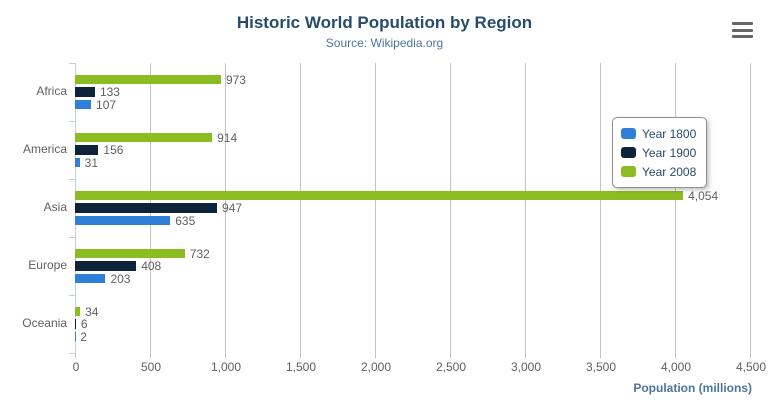 This screenshot has height=416, width=769. I want to click on legend-item-label: Year 2008, so click(669, 171).